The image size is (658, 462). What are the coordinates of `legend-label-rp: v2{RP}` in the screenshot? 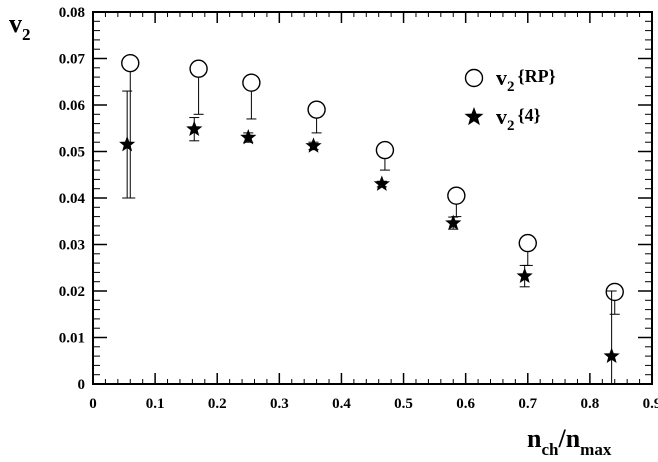 It's located at (526, 80).